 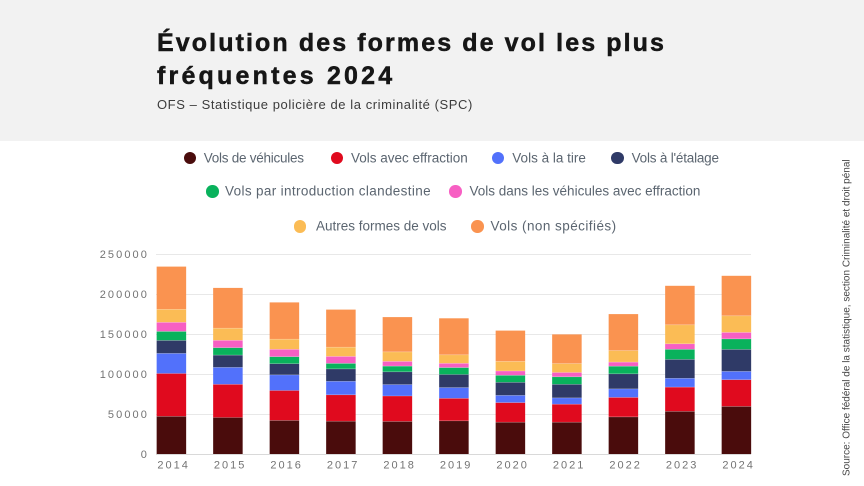 What do you see at coordinates (456, 466) in the screenshot?
I see `svg-text: 2019` at bounding box center [456, 466].